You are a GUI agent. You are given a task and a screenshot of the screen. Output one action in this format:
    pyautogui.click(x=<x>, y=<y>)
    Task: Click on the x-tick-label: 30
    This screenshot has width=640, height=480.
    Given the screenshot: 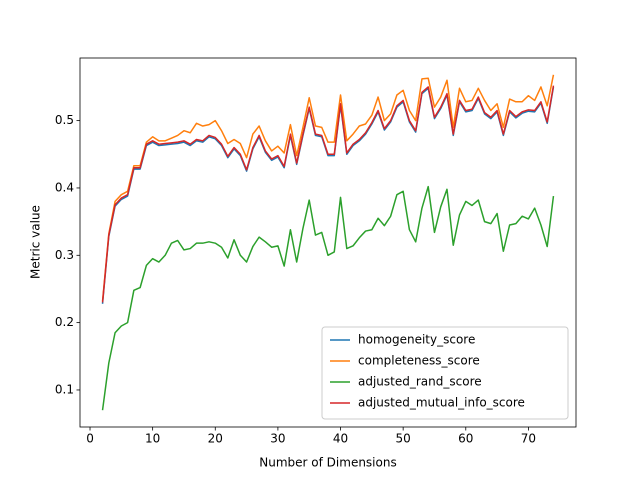 What is the action you would take?
    pyautogui.click(x=277, y=439)
    